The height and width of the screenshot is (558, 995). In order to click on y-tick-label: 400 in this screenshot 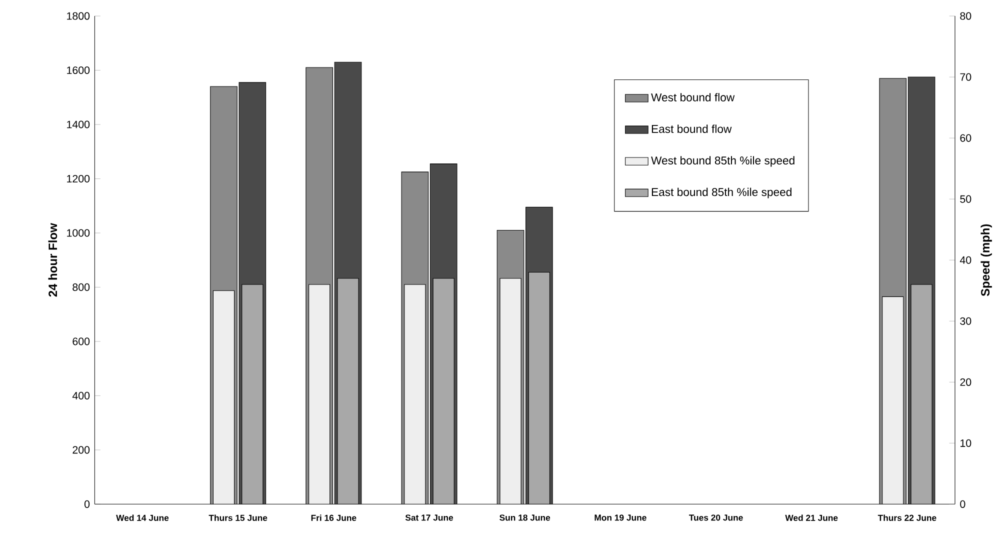, I will do `click(81, 396)`.